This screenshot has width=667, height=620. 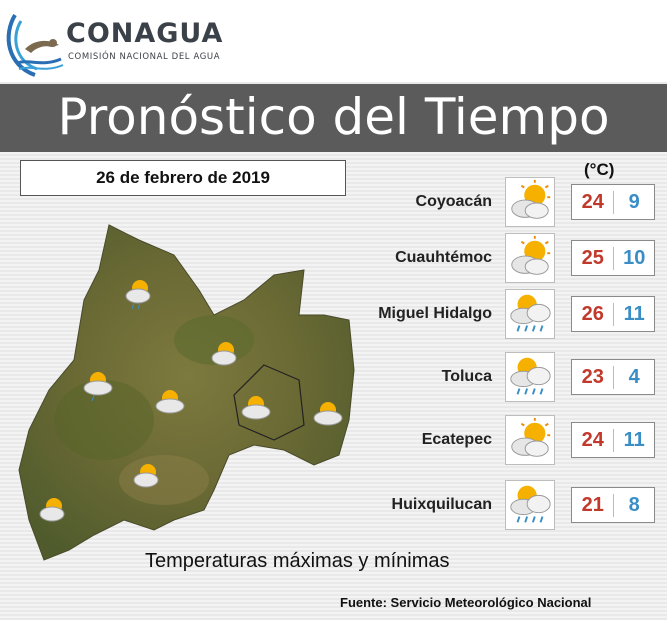 What do you see at coordinates (144, 57) in the screenshot?
I see `brand-subtitle: COMISIÓN NACIONAL DEL AGUA` at bounding box center [144, 57].